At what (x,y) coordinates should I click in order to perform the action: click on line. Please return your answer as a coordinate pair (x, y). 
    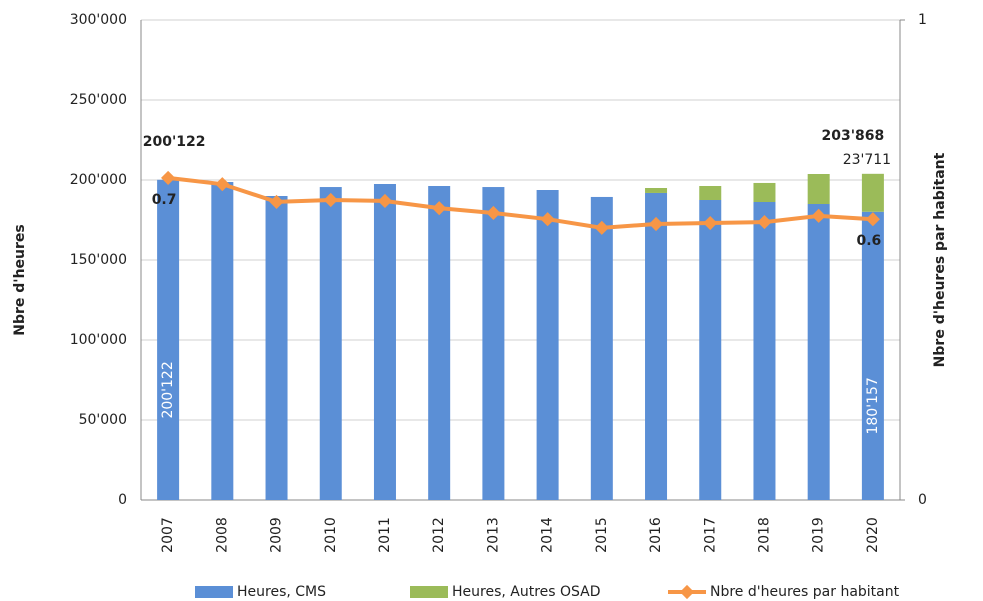
    Looking at the image, I should click on (520, 202).